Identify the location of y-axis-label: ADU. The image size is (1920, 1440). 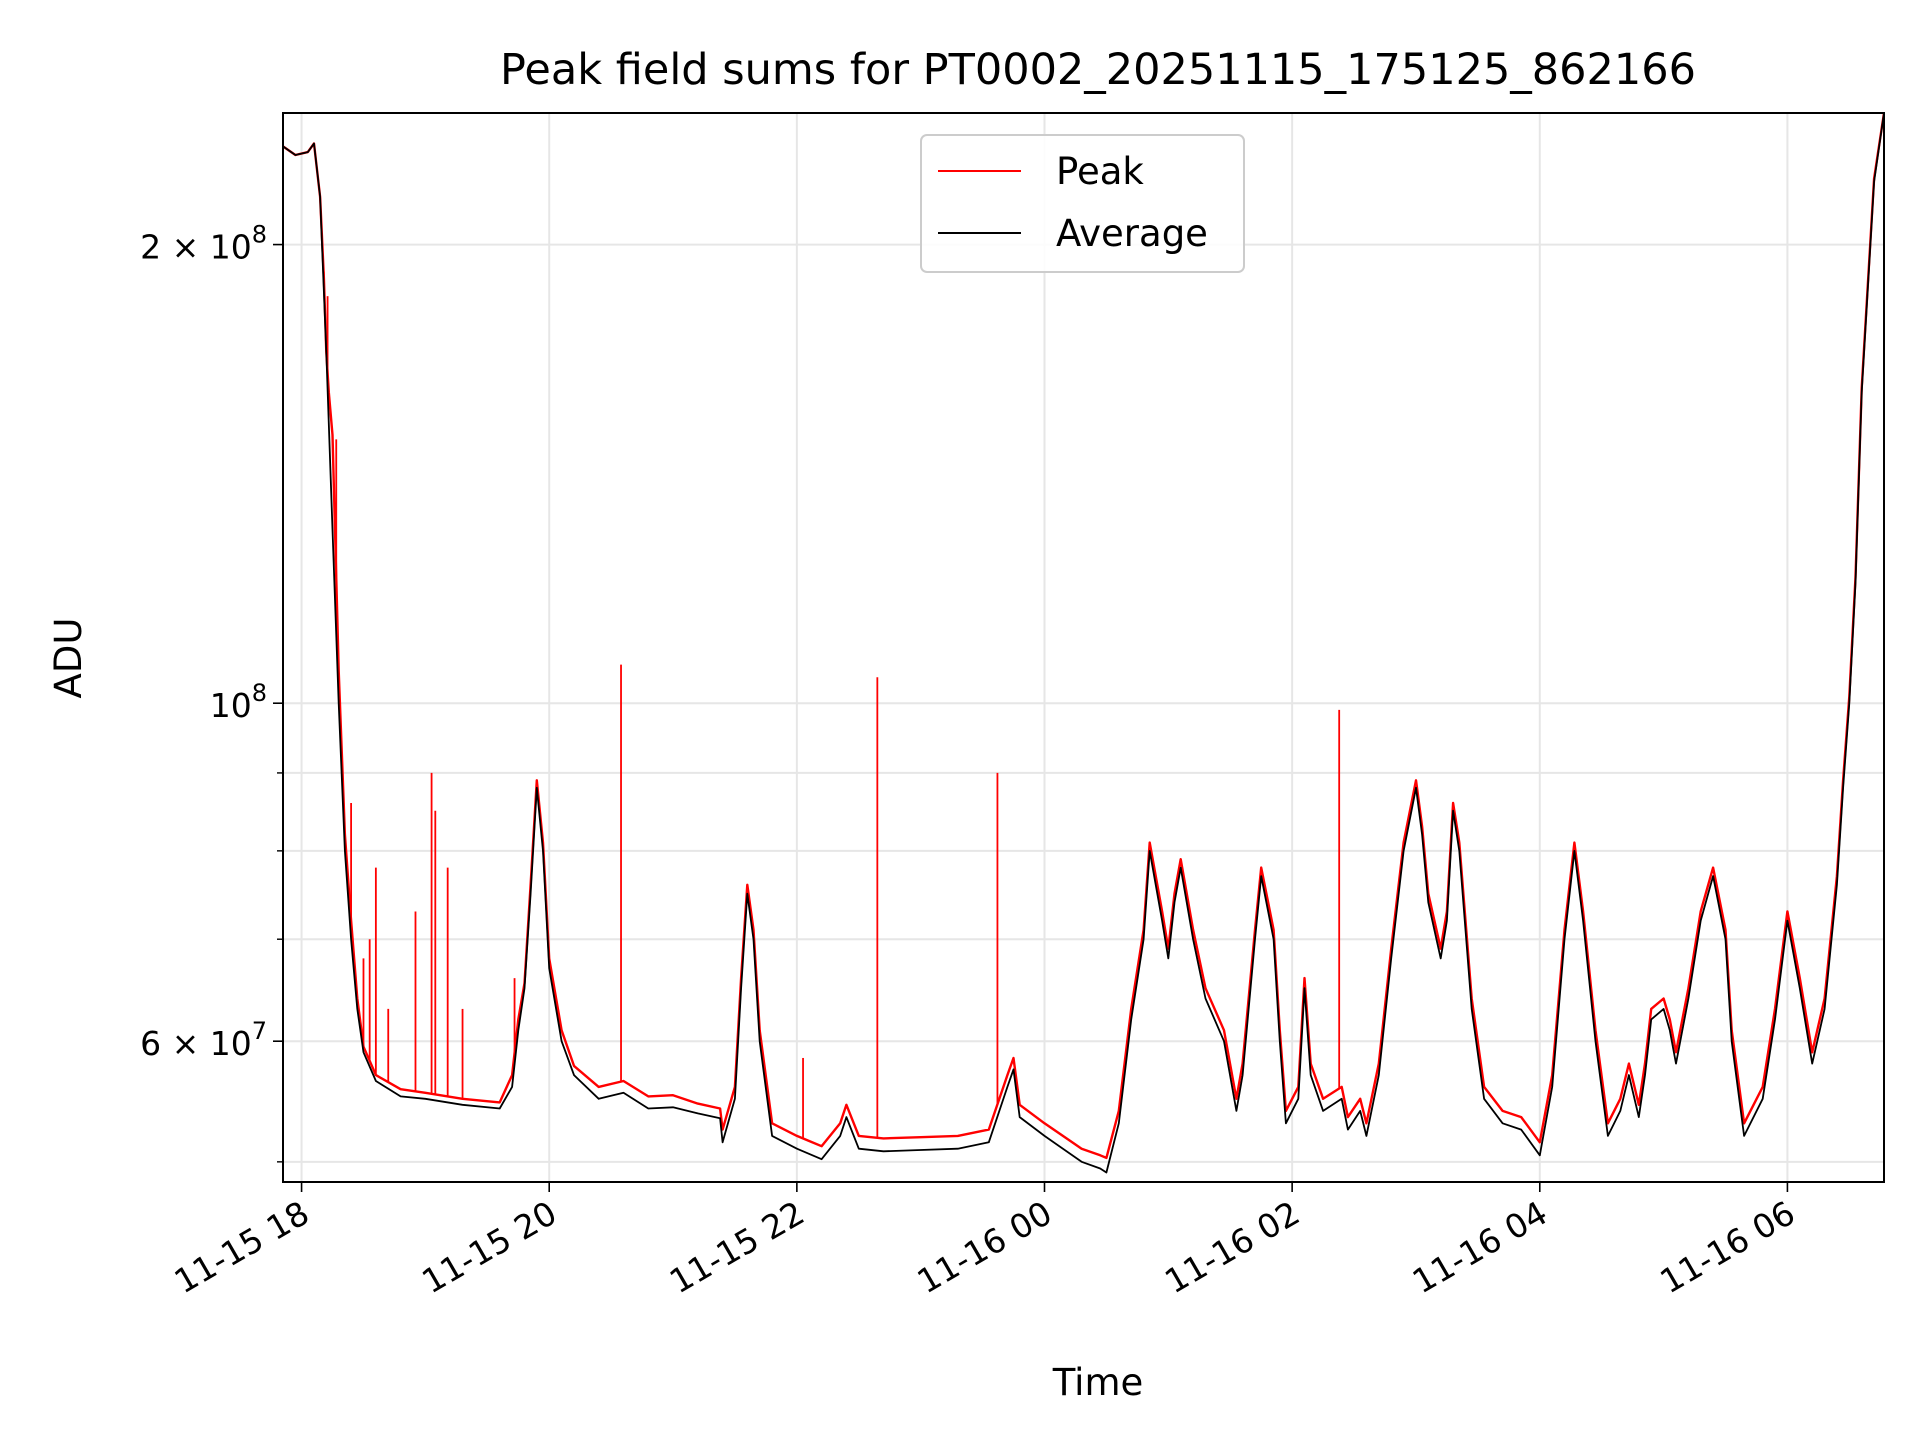
(68, 658).